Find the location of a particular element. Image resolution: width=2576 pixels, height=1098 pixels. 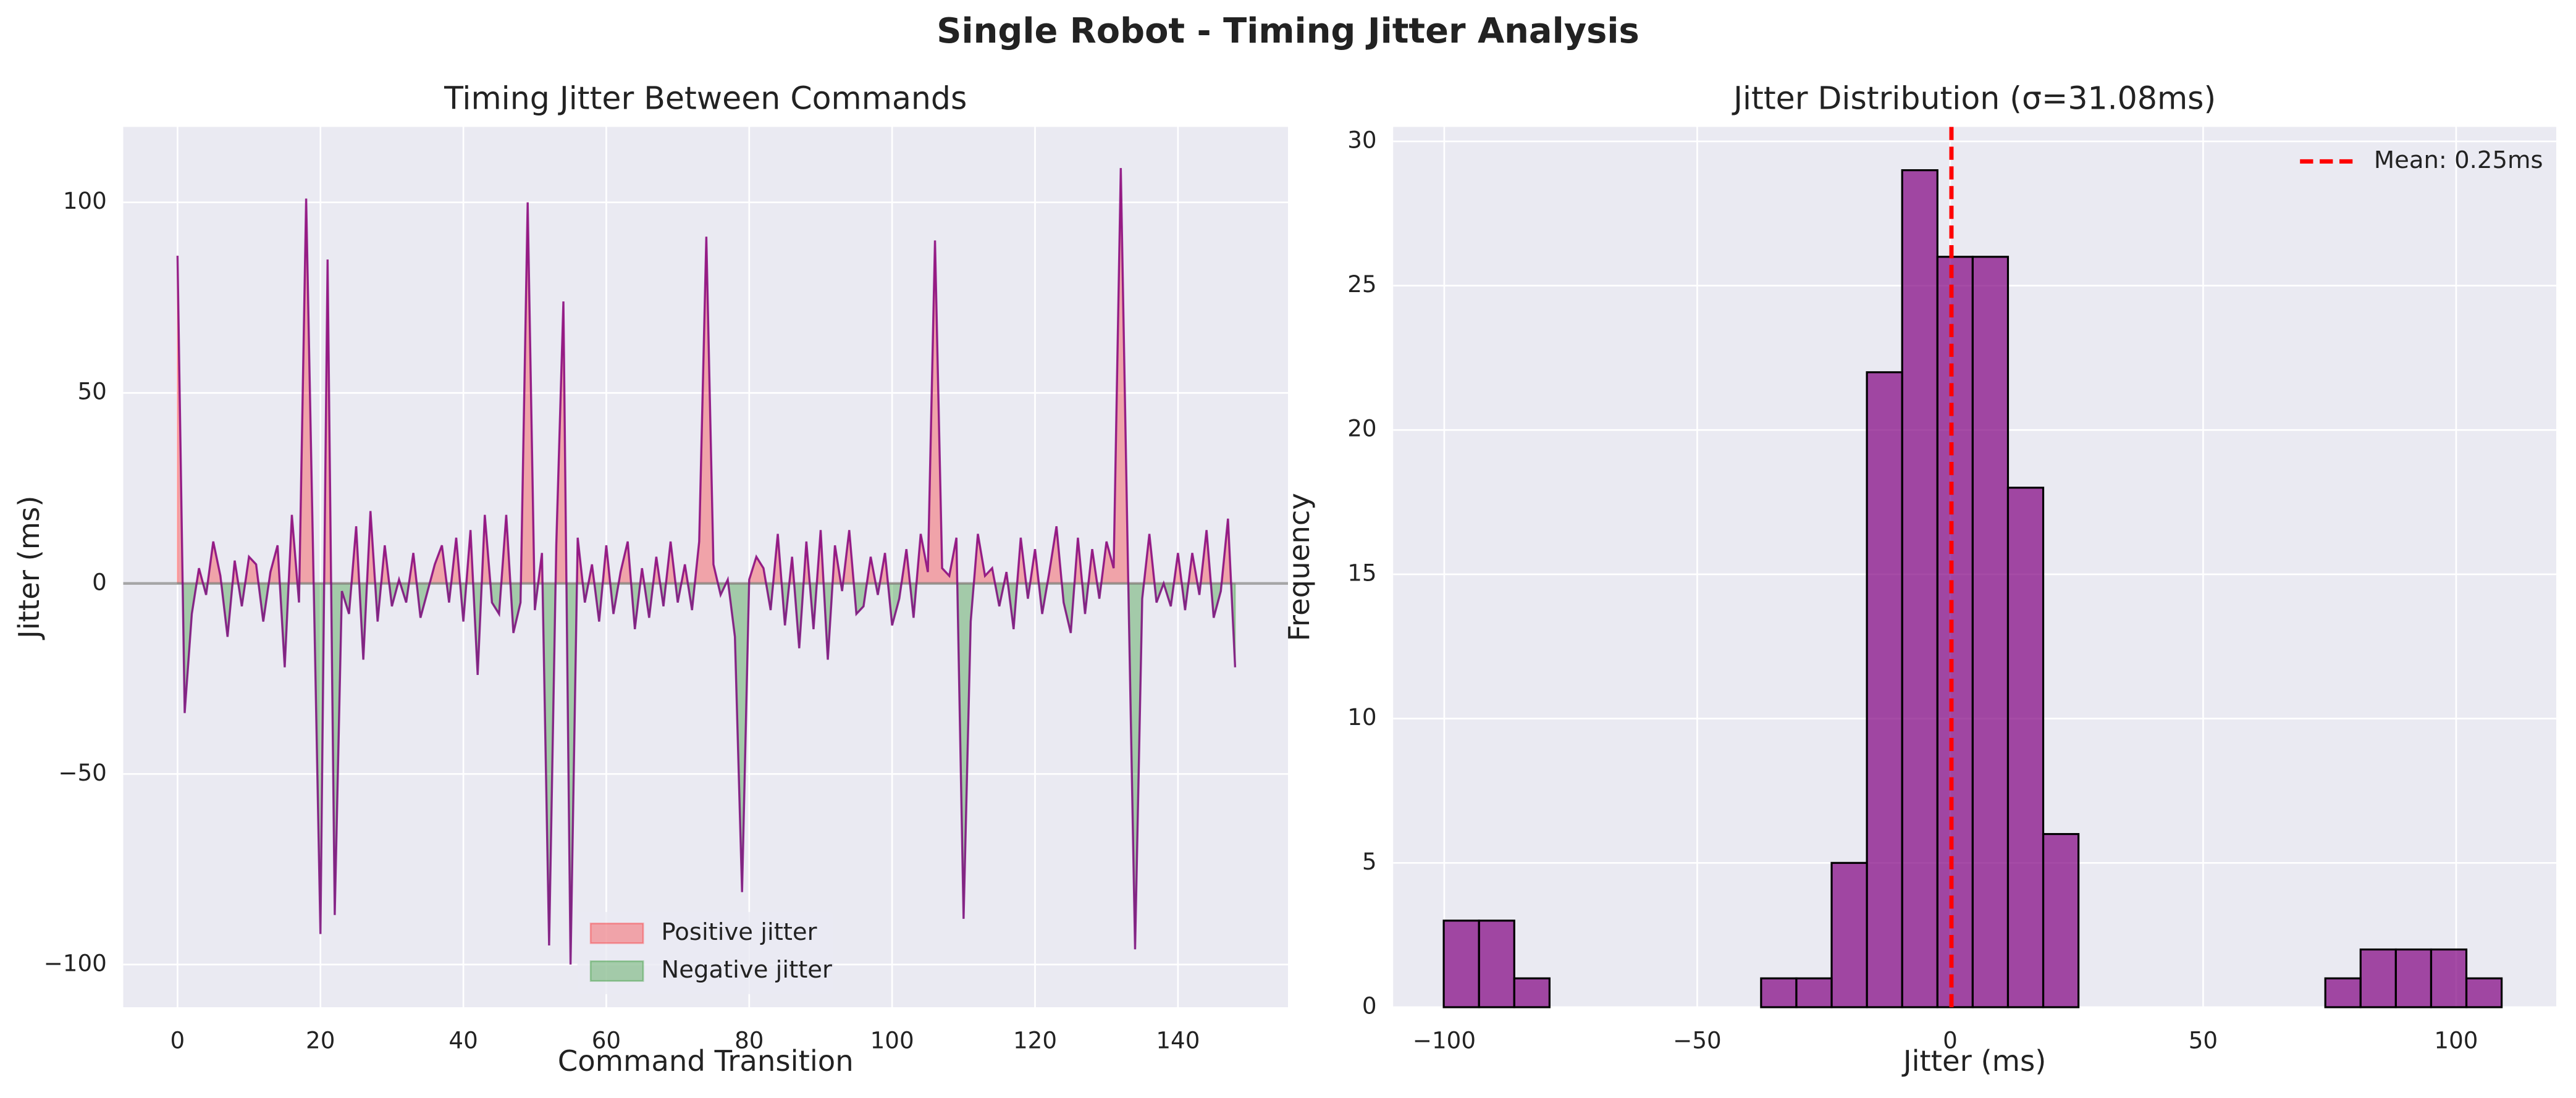

y-axis-label: Jitter (ms) is located at coordinates (29, 567).